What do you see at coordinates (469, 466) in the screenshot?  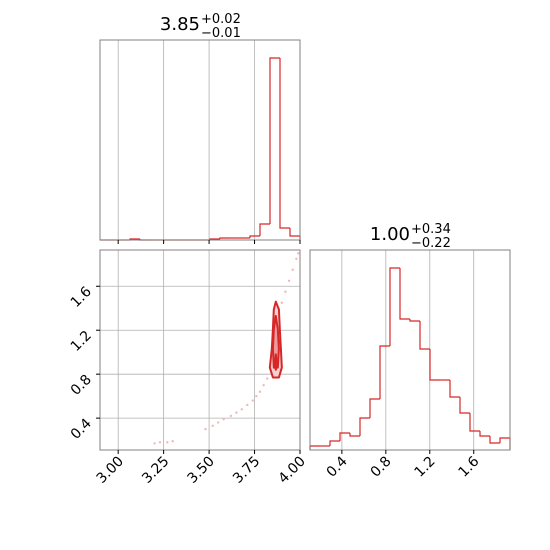 I see `x-tick-label: 1.6` at bounding box center [469, 466].